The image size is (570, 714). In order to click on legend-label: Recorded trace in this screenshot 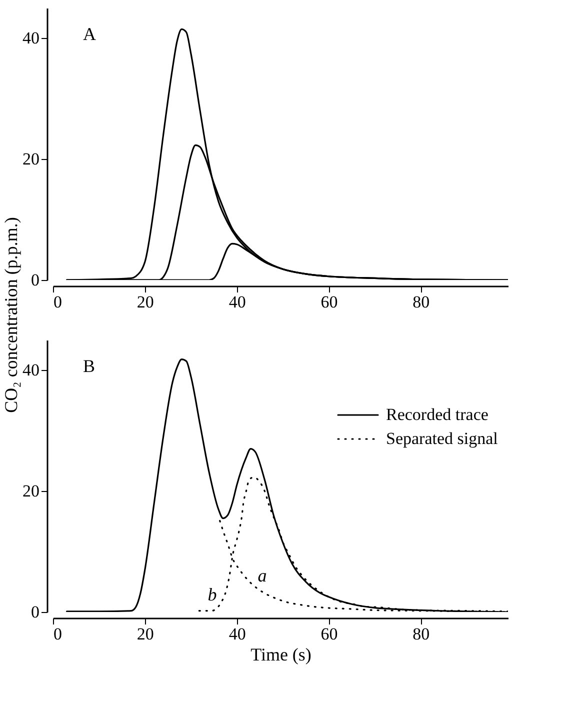, I will do `click(437, 414)`.